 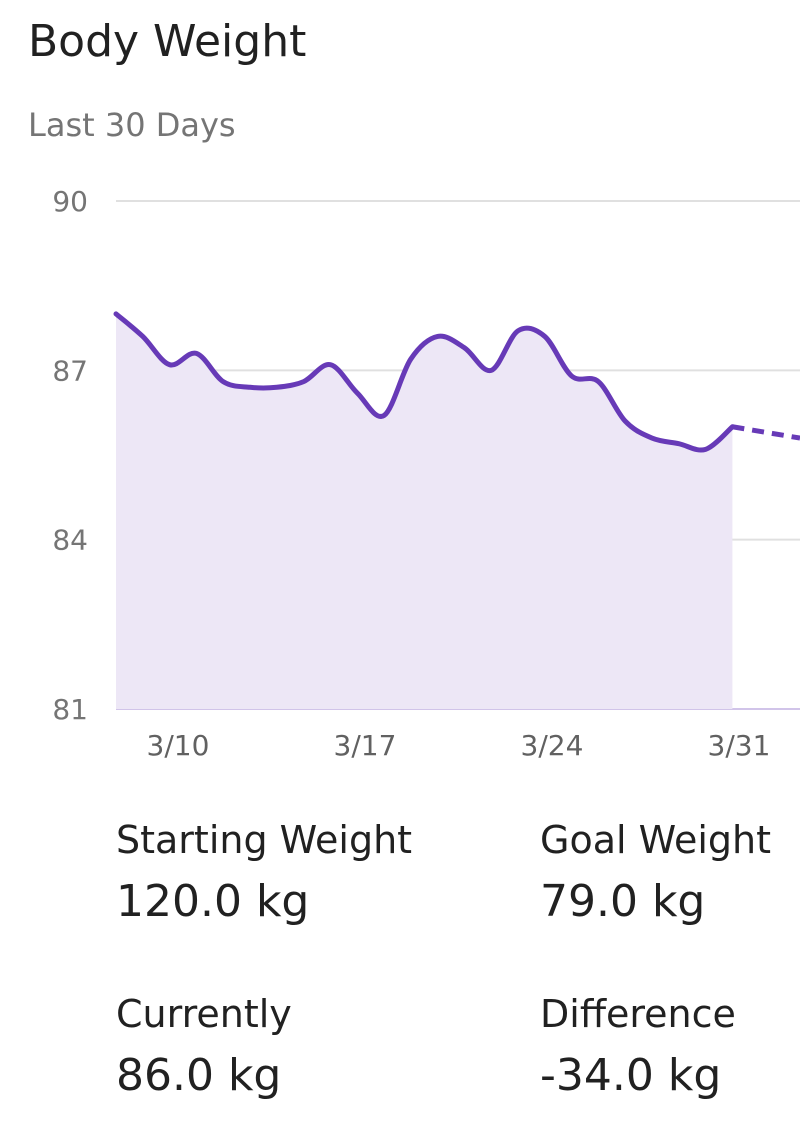 What do you see at coordinates (765, 432) in the screenshot?
I see `weight-projection-line` at bounding box center [765, 432].